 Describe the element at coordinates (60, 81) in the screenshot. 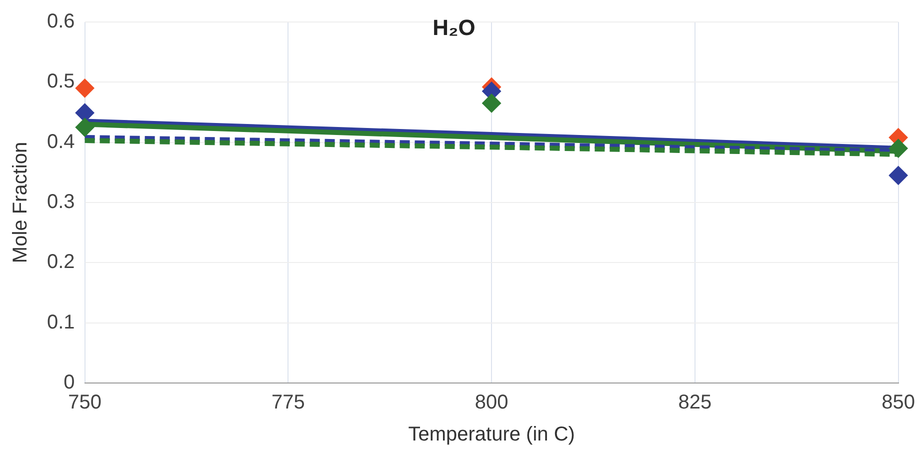

I see `y-tick-label: 0.5` at that location.